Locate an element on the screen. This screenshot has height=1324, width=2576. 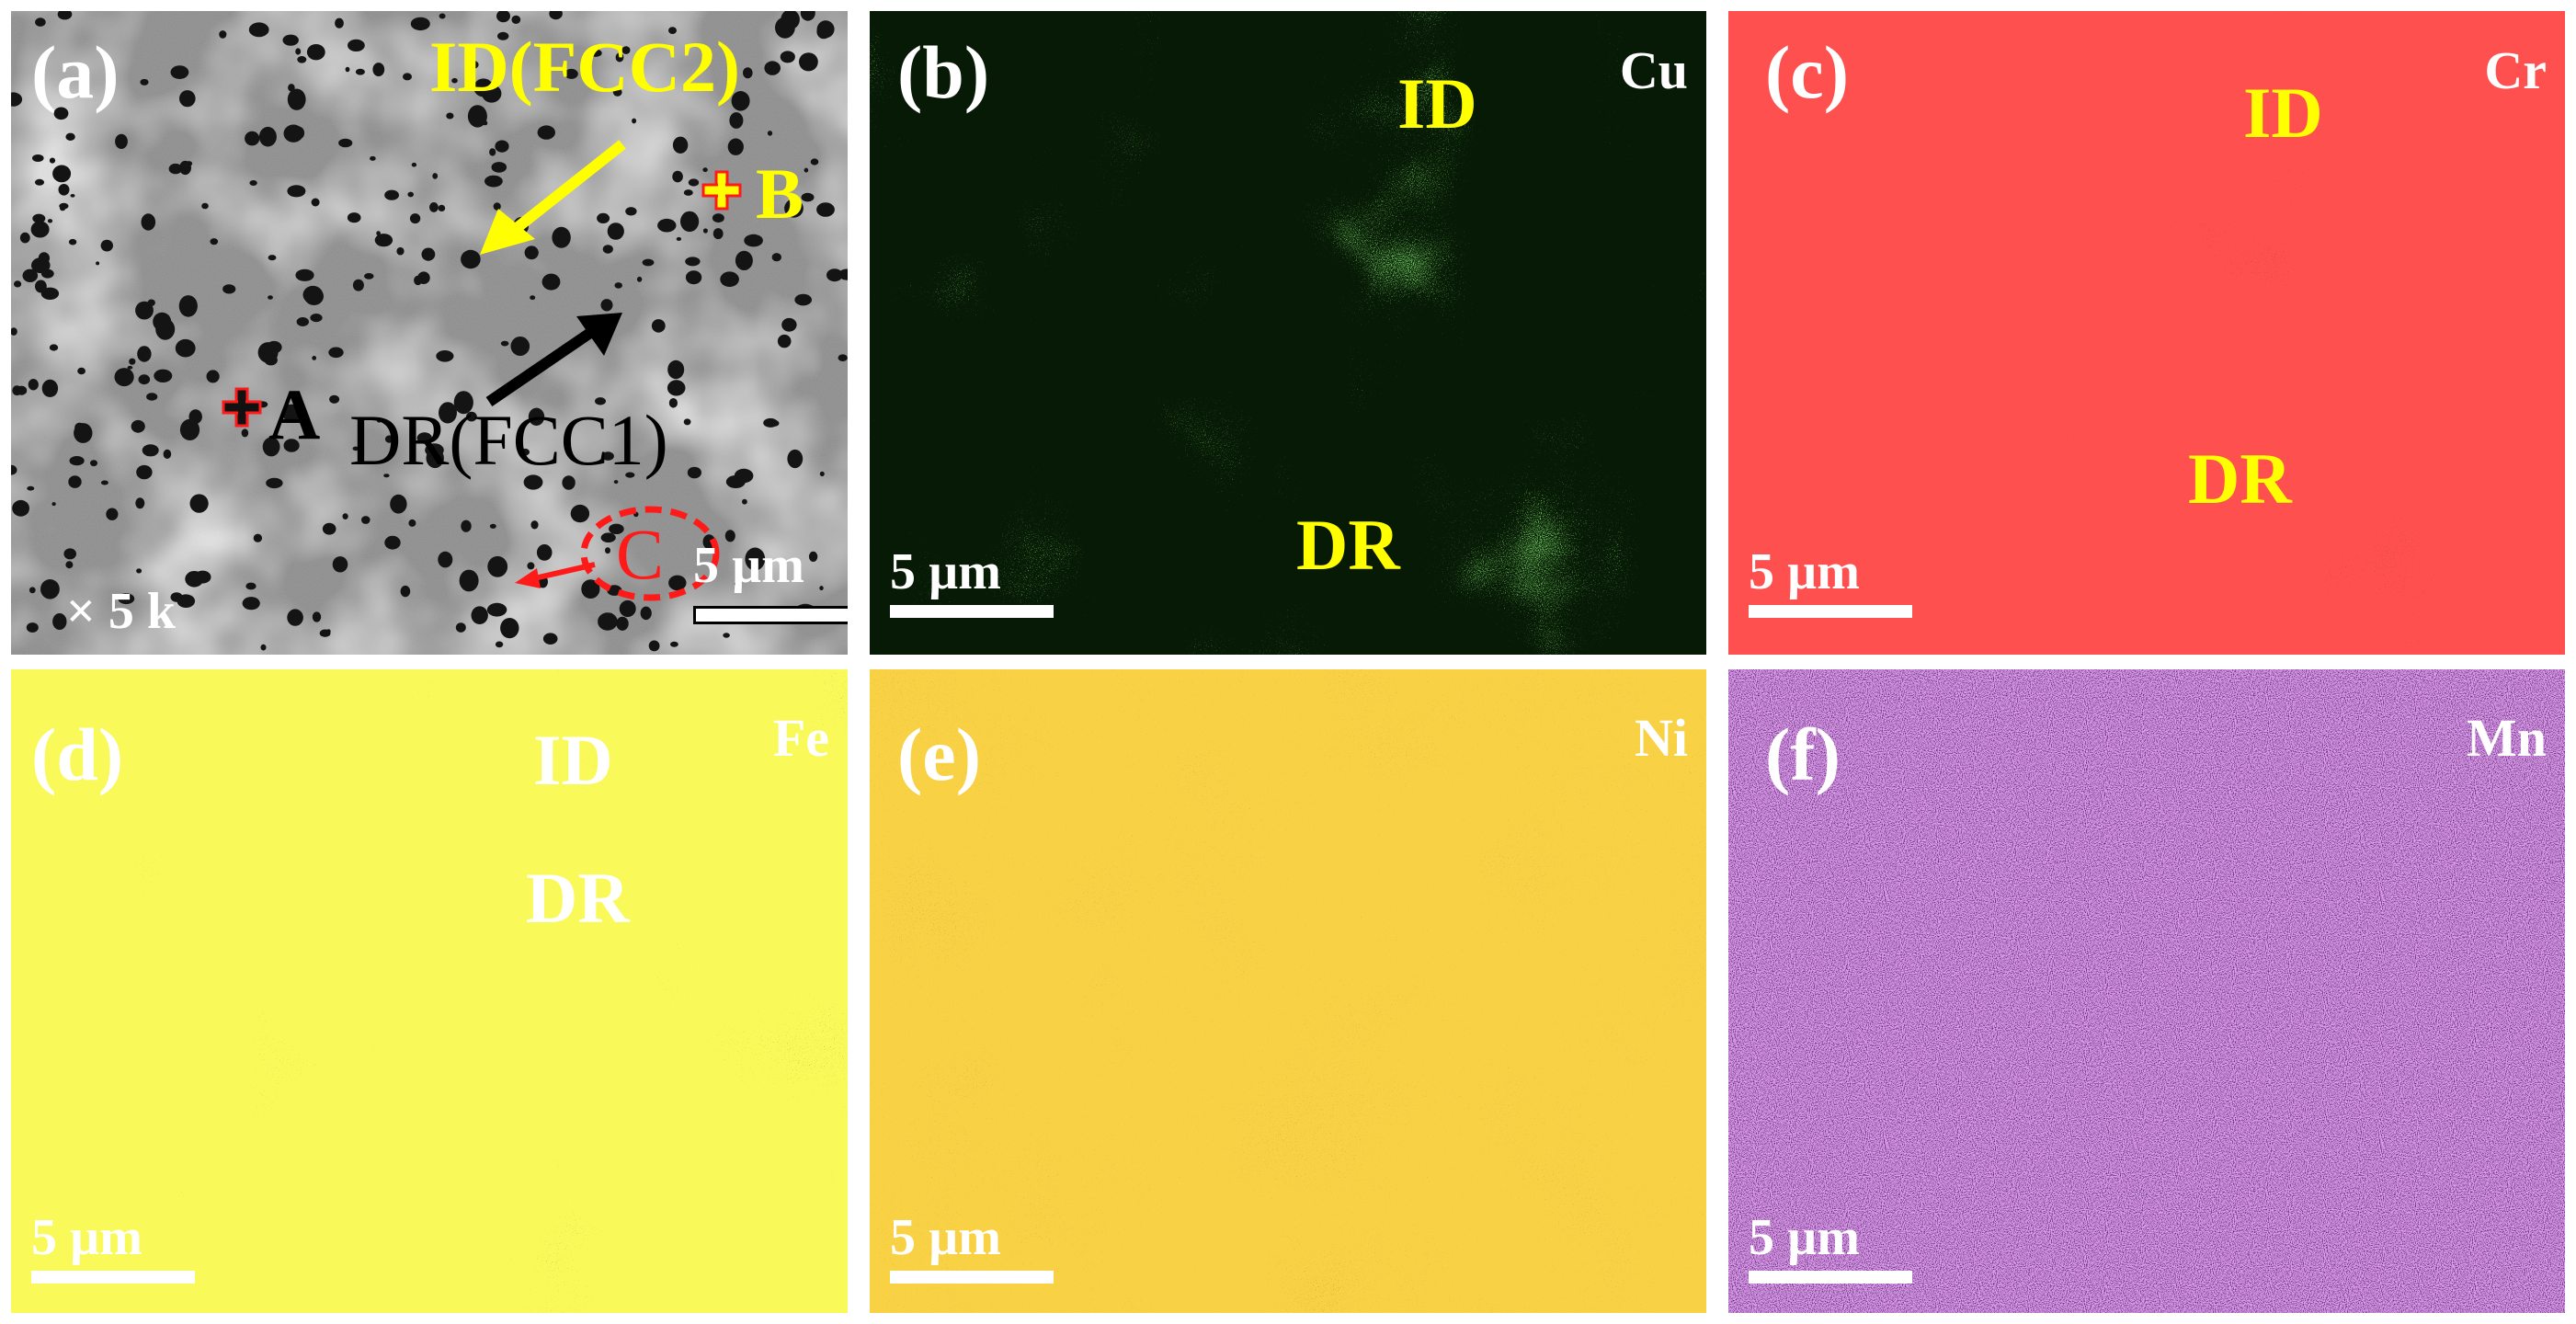
point-b-label: B is located at coordinates (780, 194).